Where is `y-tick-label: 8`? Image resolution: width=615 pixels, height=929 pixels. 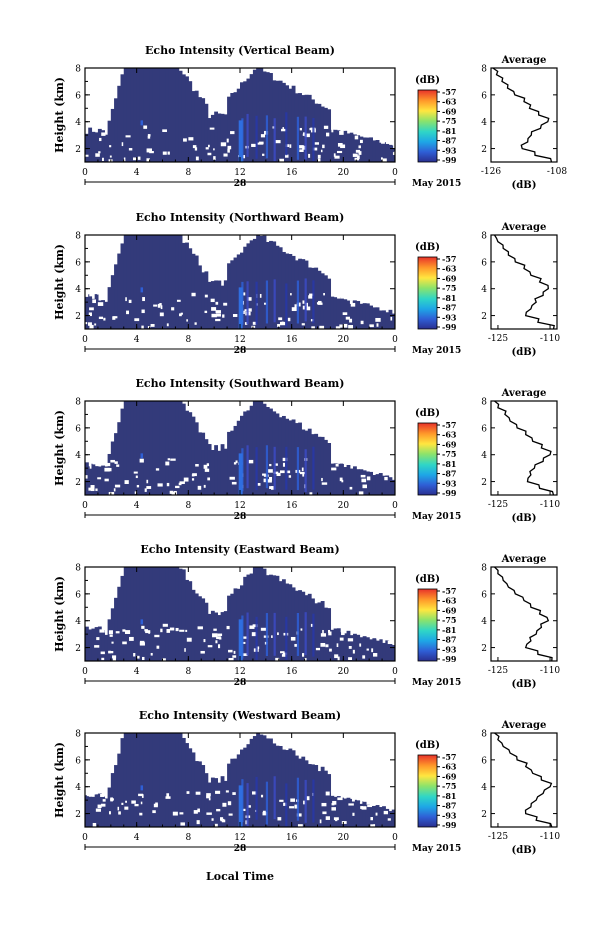
y-tick-label: 8 is located at coordinates (78, 569).